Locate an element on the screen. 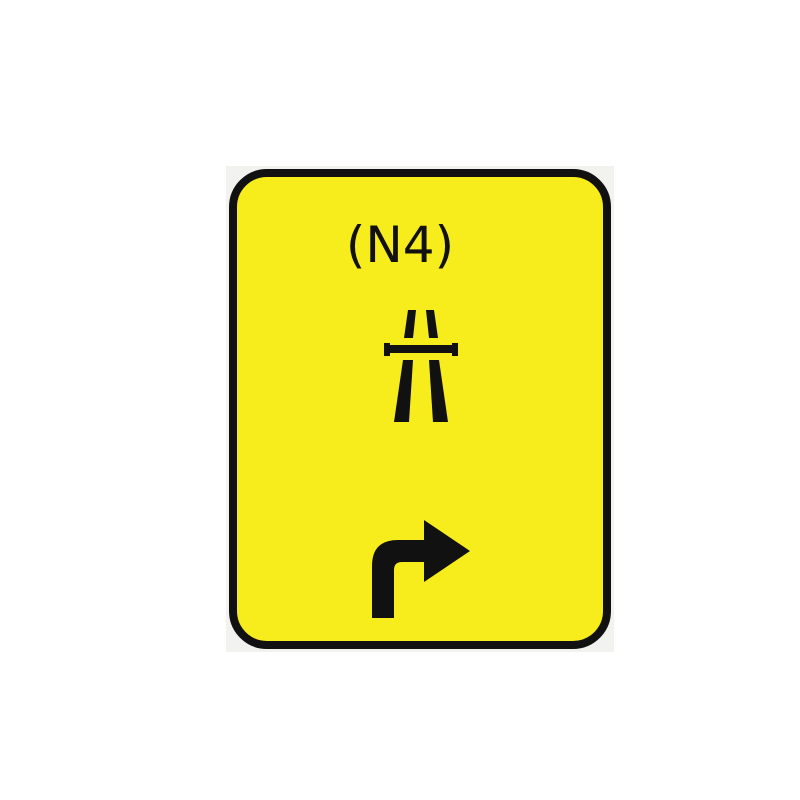 Image resolution: width=800 pixels, height=800 pixels. motorway-icon is located at coordinates (421, 366).